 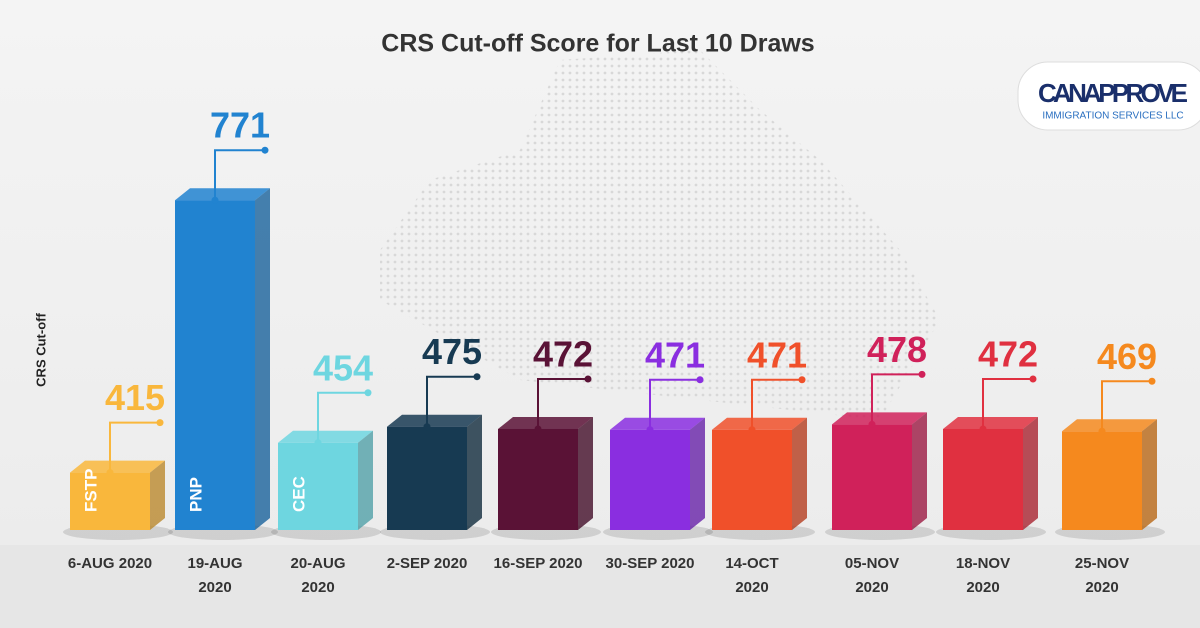 I want to click on bar-label: PNP, so click(x=195, y=494).